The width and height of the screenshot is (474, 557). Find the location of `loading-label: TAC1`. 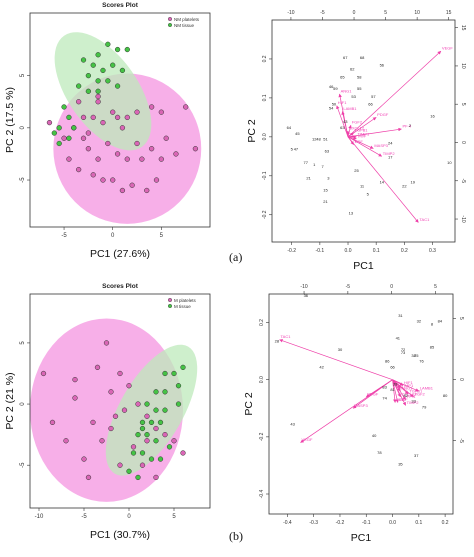

loading-label: TAC1 is located at coordinates (286, 336).